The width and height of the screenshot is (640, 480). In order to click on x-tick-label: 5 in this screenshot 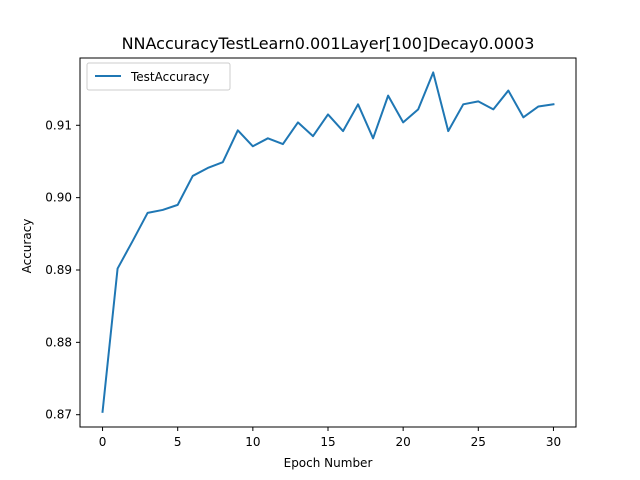, I will do `click(178, 442)`.